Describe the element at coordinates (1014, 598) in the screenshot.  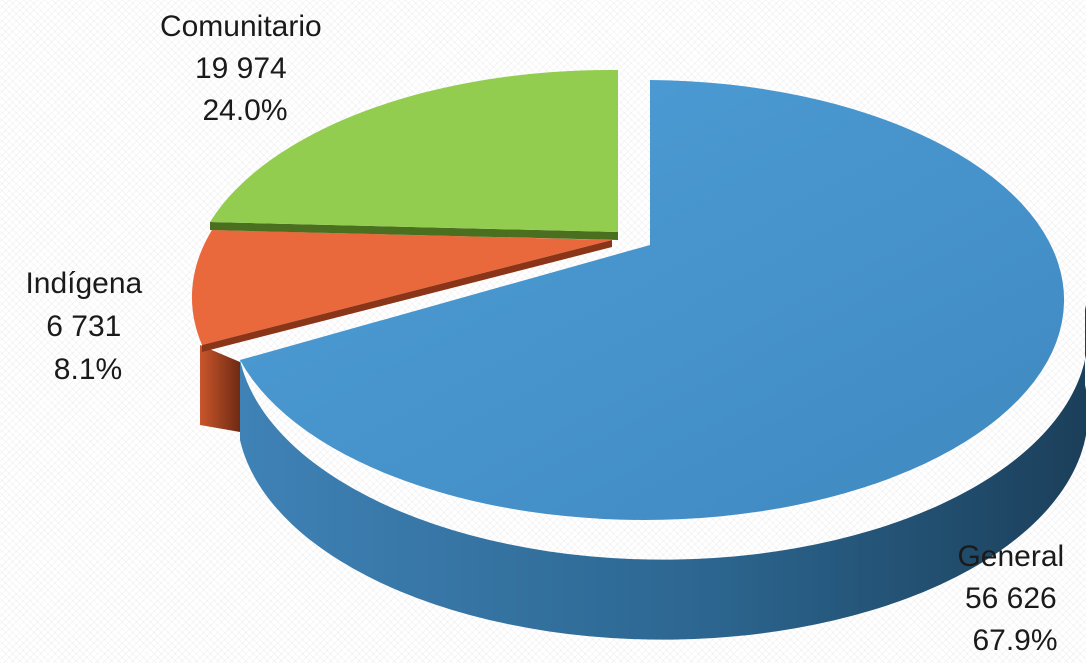
I see `label-general: General 56 626 67.9%` at that location.